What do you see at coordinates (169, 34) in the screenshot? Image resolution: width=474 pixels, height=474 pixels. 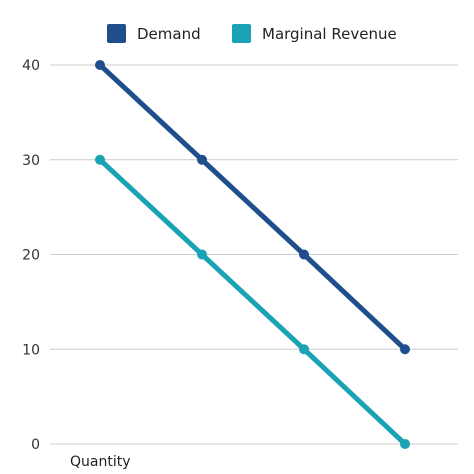 I see `legend-label-demand: Demand` at bounding box center [169, 34].